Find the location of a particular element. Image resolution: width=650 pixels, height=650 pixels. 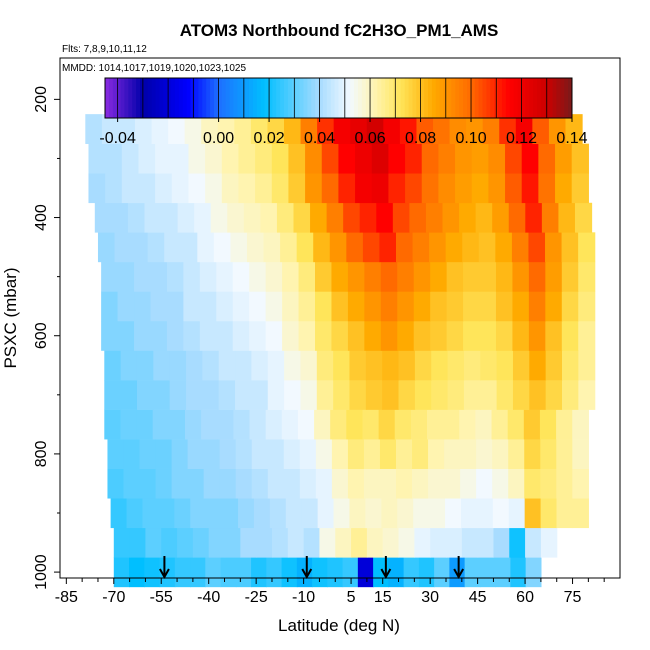

flight-arrows is located at coordinates (312, 568).